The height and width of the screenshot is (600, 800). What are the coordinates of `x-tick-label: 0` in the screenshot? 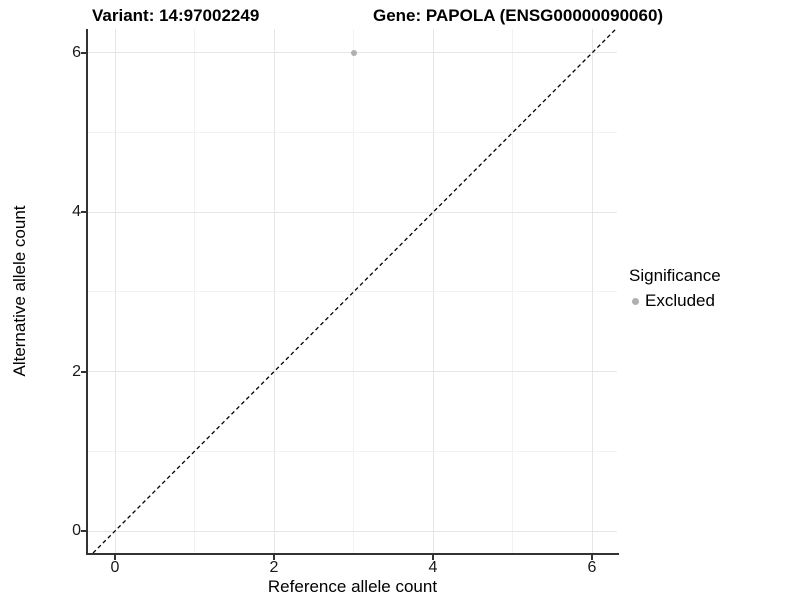 It's located at (115, 567).